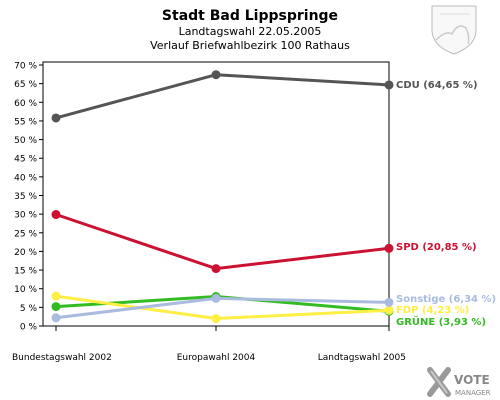  I want to click on y-tick-label: 30 %, so click(25, 216).